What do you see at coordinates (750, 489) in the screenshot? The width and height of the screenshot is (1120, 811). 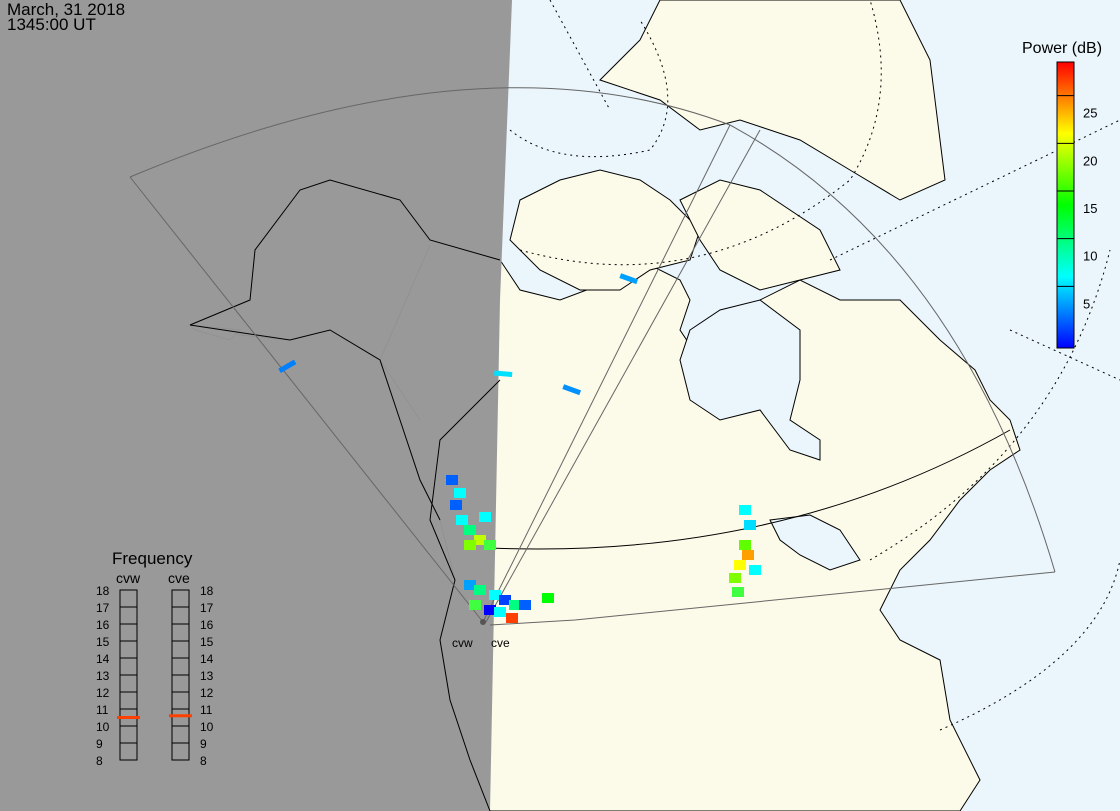 I see `us-canada-border` at bounding box center [750, 489].